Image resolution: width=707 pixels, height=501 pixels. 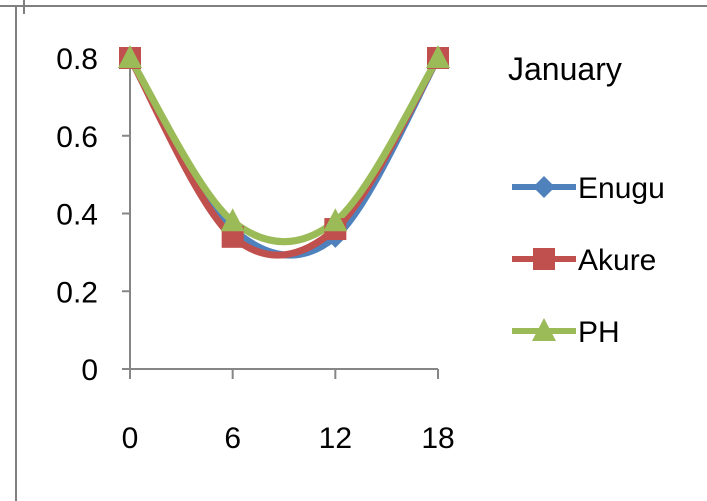 What do you see at coordinates (617, 260) in the screenshot?
I see `legend-label-akure: Akure` at bounding box center [617, 260].